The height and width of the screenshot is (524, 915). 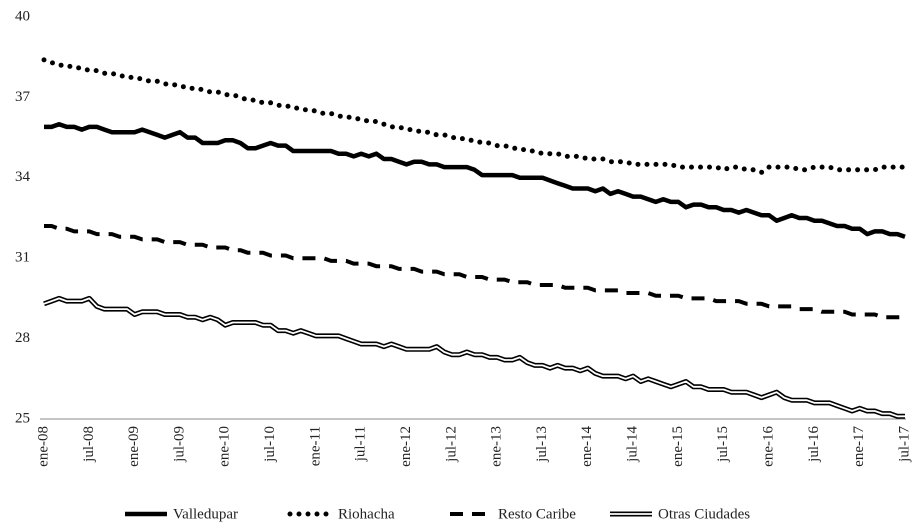 I want to click on x-tick-label: ene-17, so click(x=859, y=446).